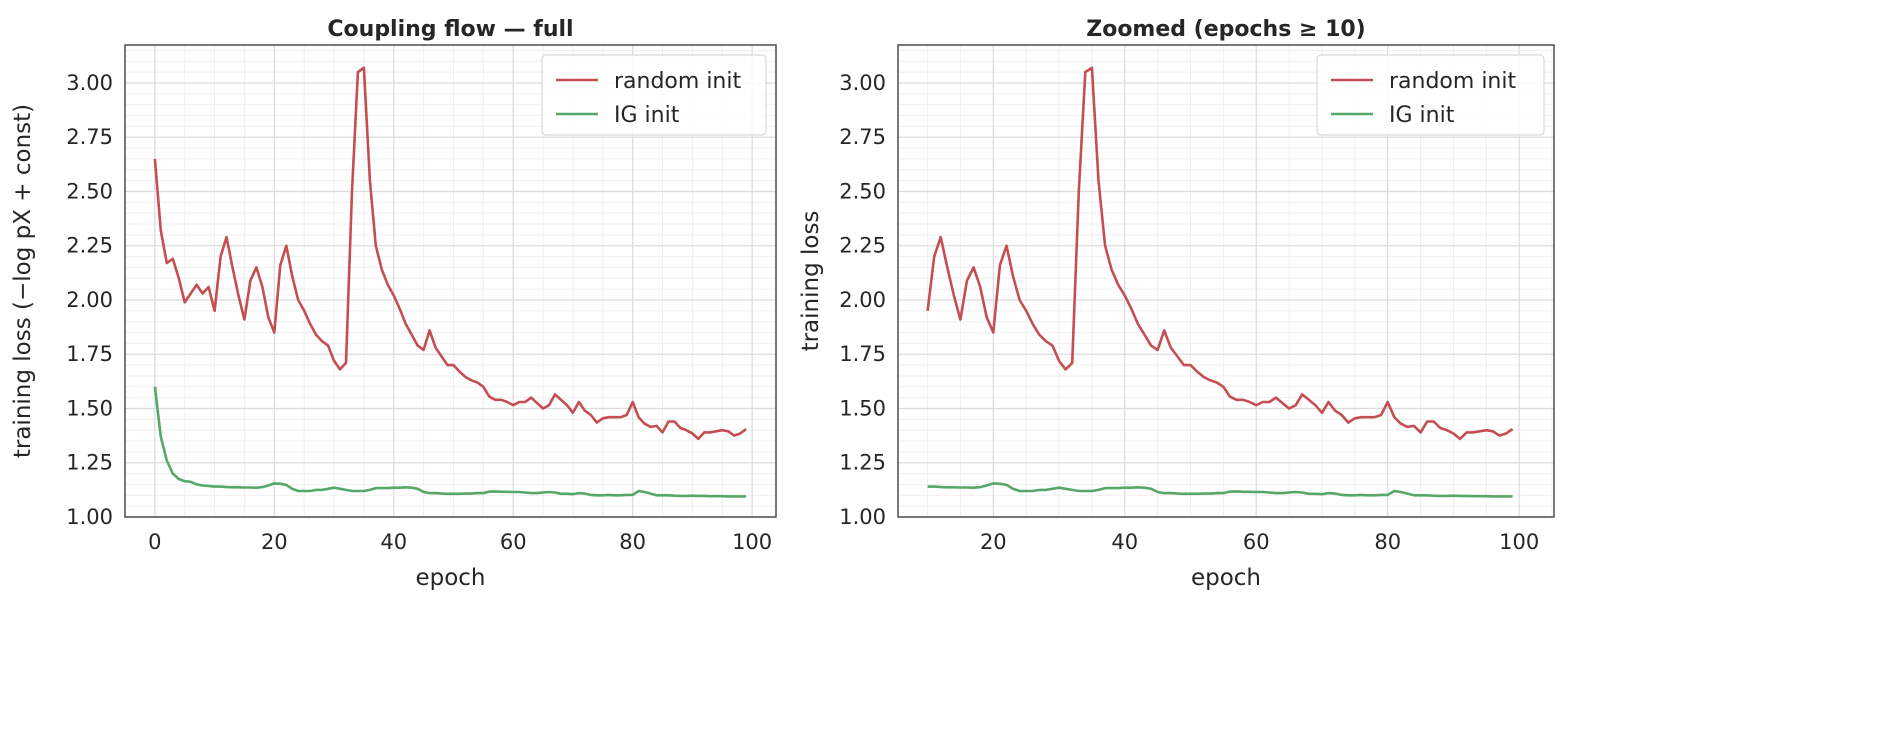 This screenshot has width=1892, height=740. What do you see at coordinates (811, 281) in the screenshot?
I see `y-axis-label: training loss` at bounding box center [811, 281].